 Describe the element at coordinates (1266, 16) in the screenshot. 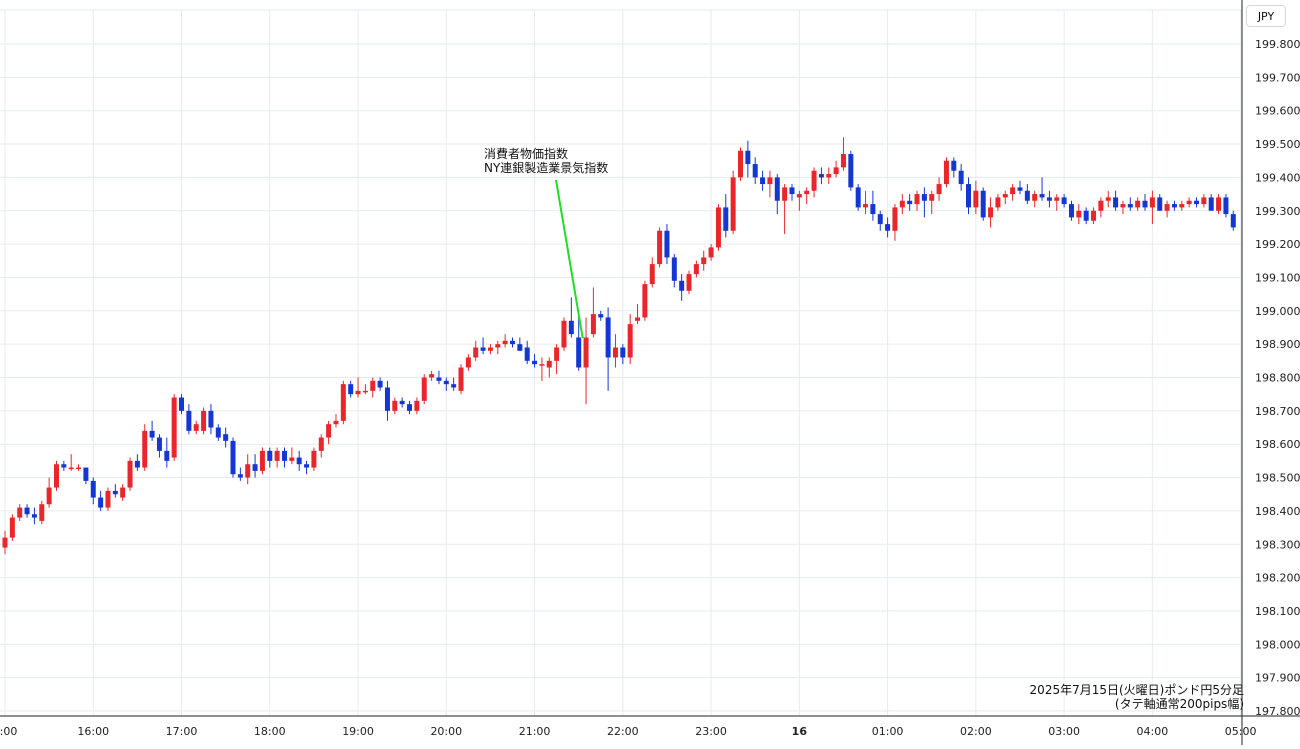

I see `currency-badge: JPY` at that location.